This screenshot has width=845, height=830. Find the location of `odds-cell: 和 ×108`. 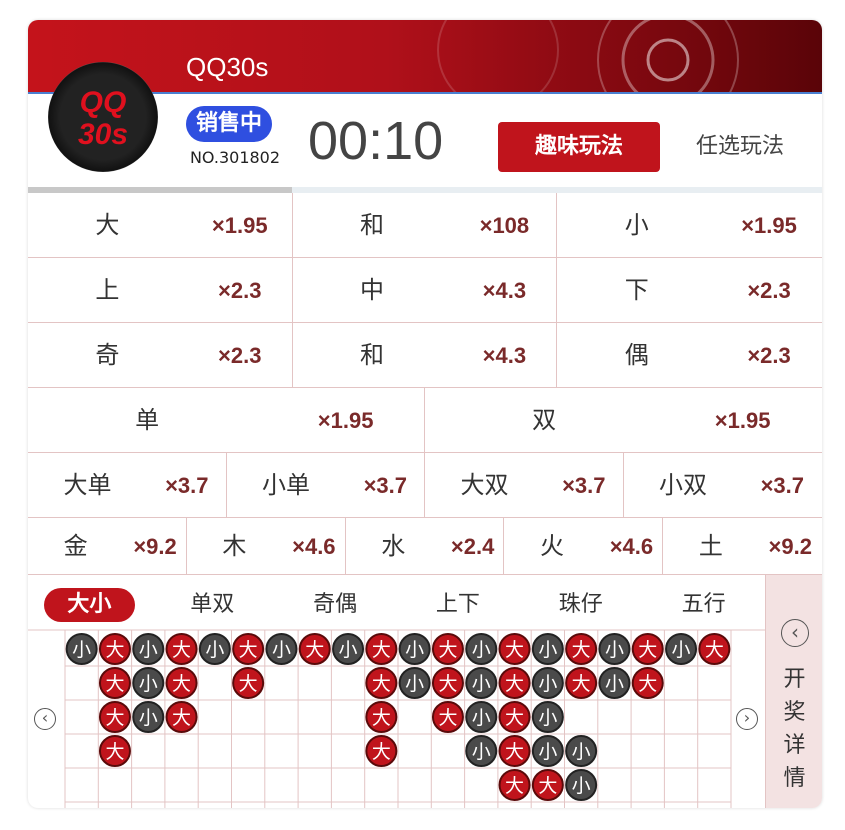

odds-cell: 和 ×108 is located at coordinates (425, 225).